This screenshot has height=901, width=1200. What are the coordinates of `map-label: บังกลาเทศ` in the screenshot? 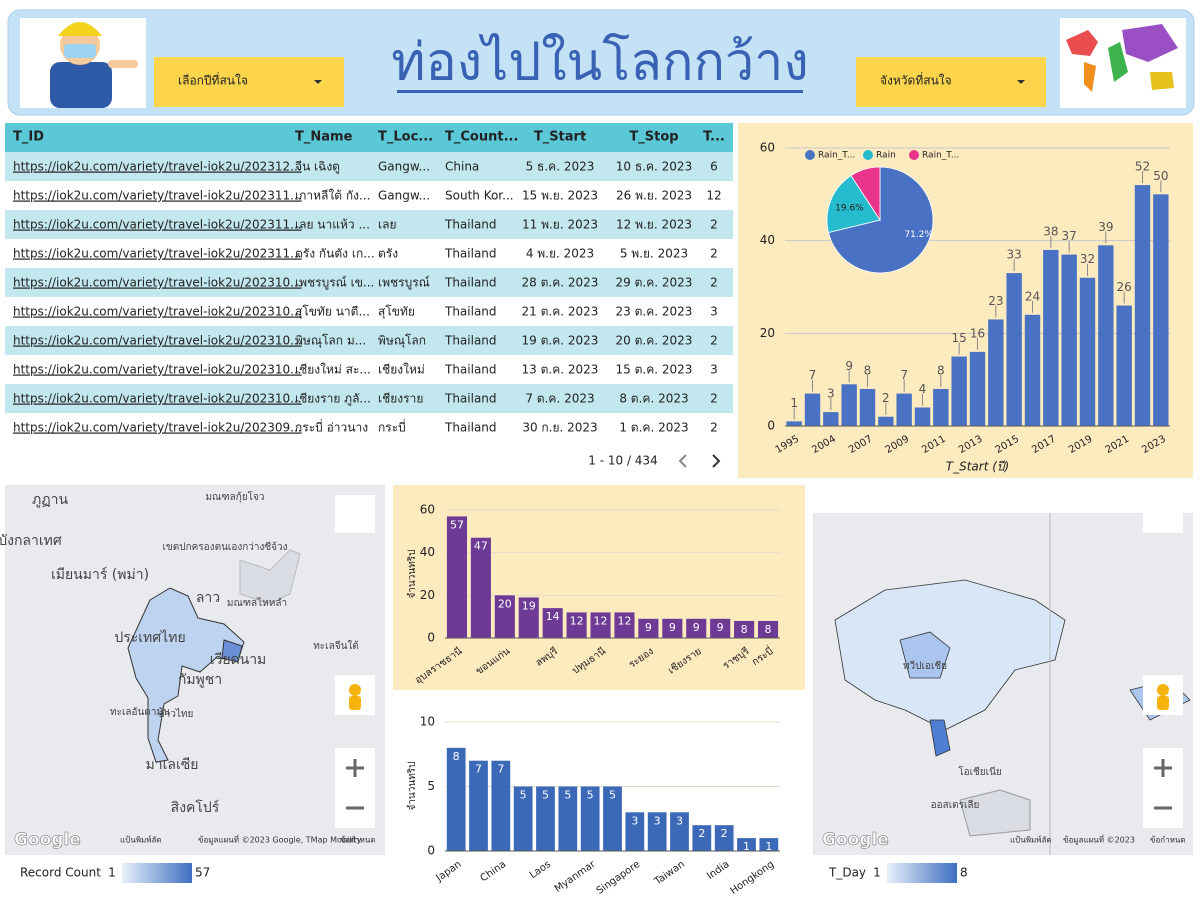 It's located at (31, 541).